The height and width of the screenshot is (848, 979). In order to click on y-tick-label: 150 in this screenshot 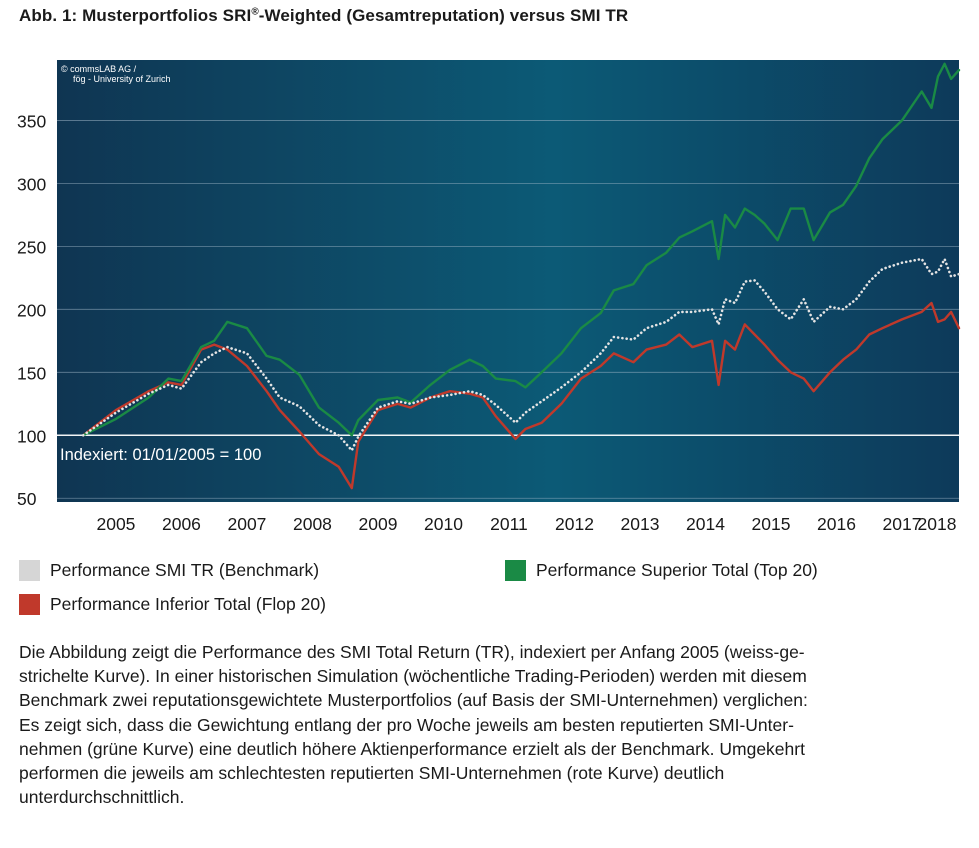, I will do `click(31, 373)`.